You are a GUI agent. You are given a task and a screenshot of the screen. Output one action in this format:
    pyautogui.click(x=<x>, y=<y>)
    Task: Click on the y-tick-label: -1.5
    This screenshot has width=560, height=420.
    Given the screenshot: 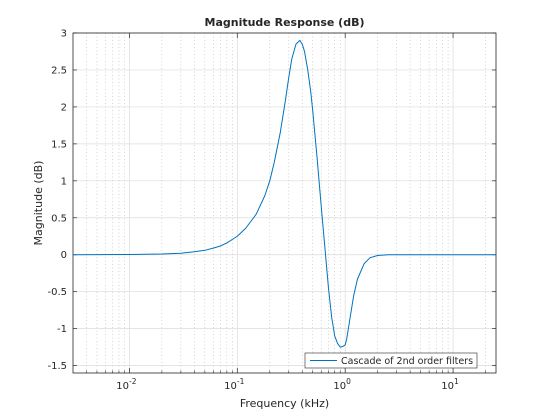 What is the action you would take?
    pyautogui.click(x=57, y=366)
    